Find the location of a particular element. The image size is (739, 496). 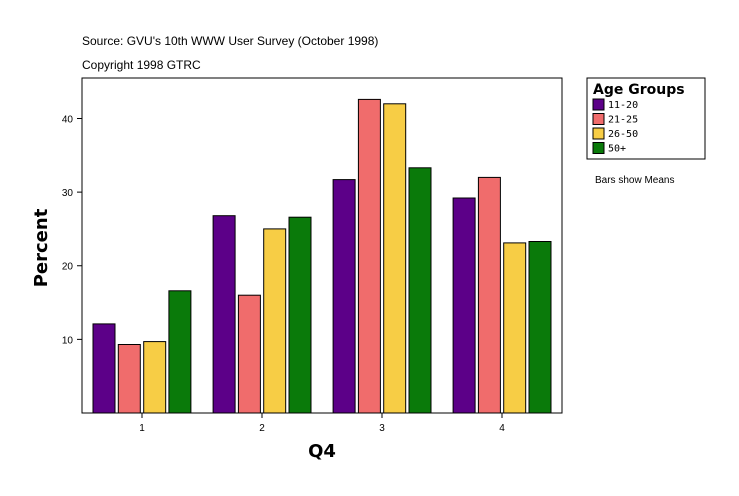

legend-label-50+: 50+ is located at coordinates (617, 149).